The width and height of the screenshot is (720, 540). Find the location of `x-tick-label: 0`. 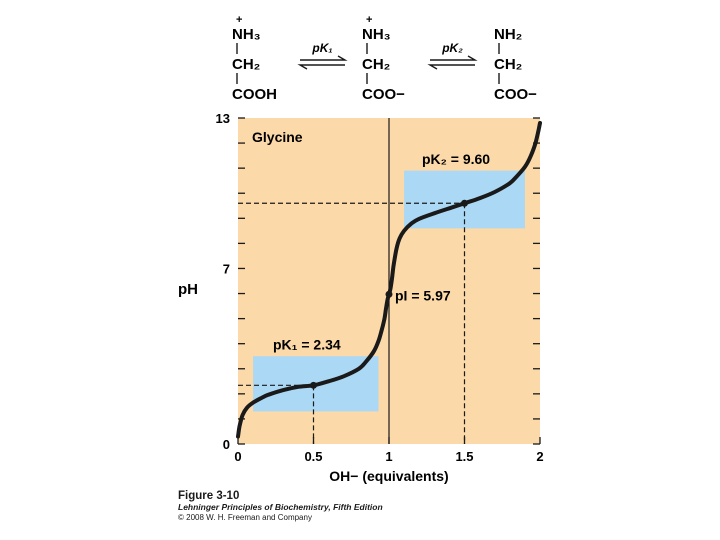

x-tick-label: 0 is located at coordinates (237, 456).